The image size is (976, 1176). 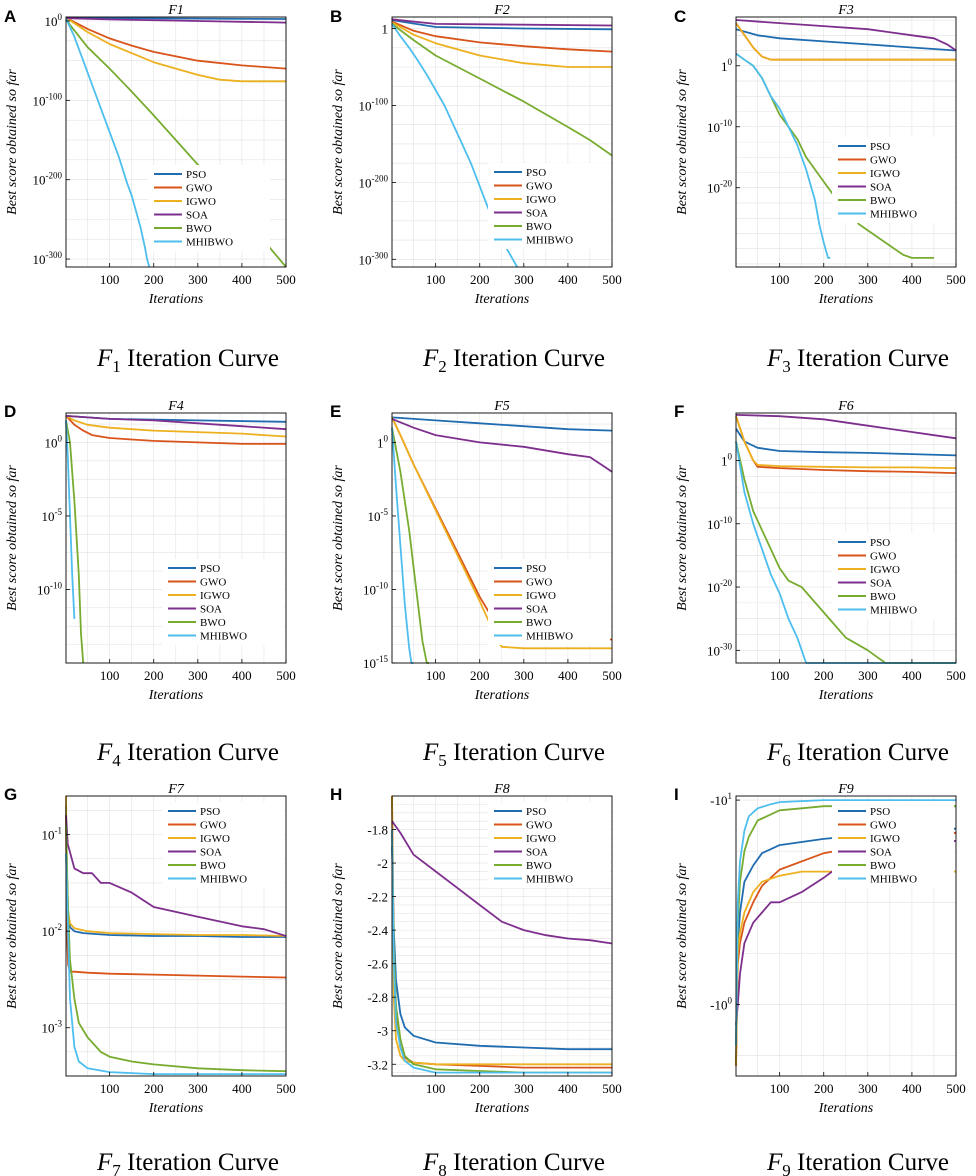 What do you see at coordinates (336, 16) in the screenshot?
I see `panel-letter: B` at bounding box center [336, 16].